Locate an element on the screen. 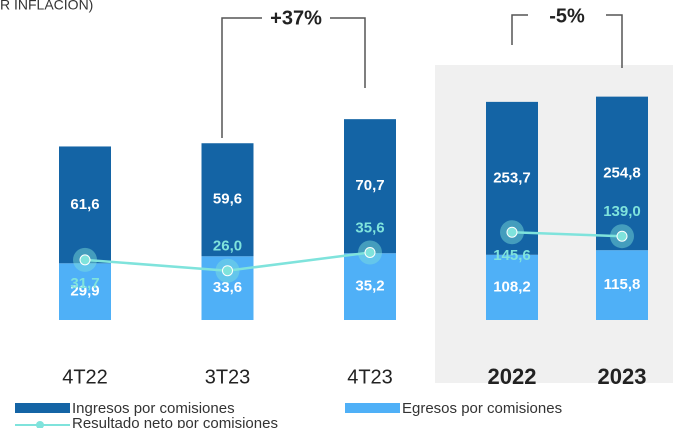  data-label: 61,6 is located at coordinates (84, 204).